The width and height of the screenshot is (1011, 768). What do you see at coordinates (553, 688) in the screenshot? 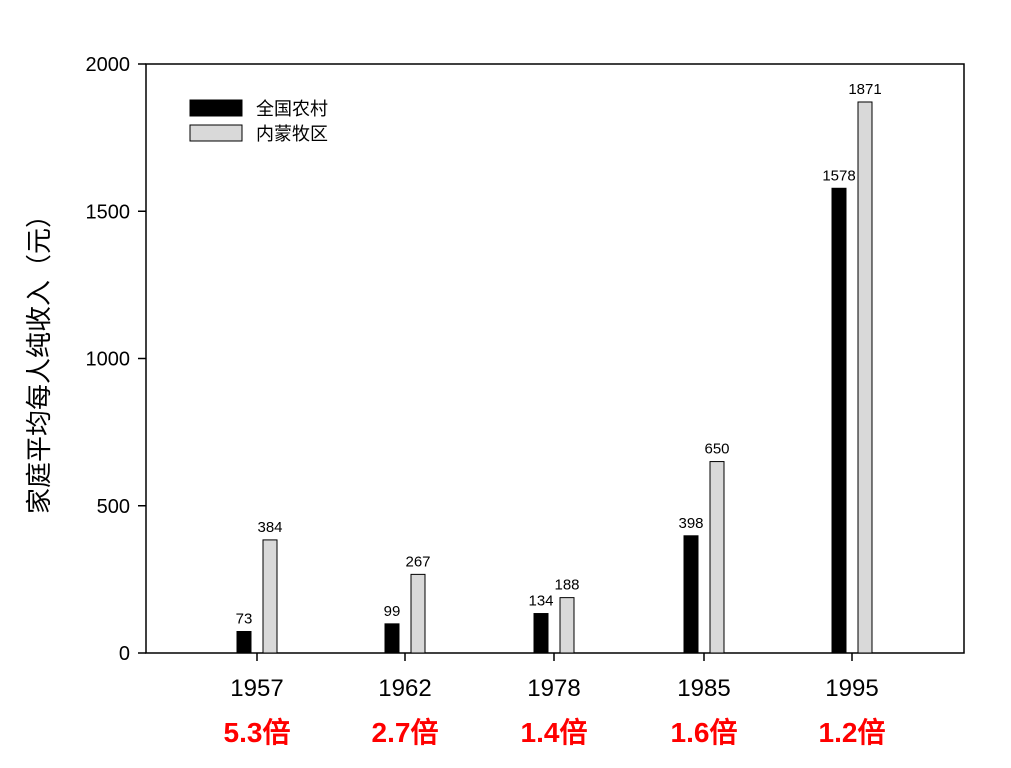
I see `x-tick-label: 1978` at bounding box center [553, 688].